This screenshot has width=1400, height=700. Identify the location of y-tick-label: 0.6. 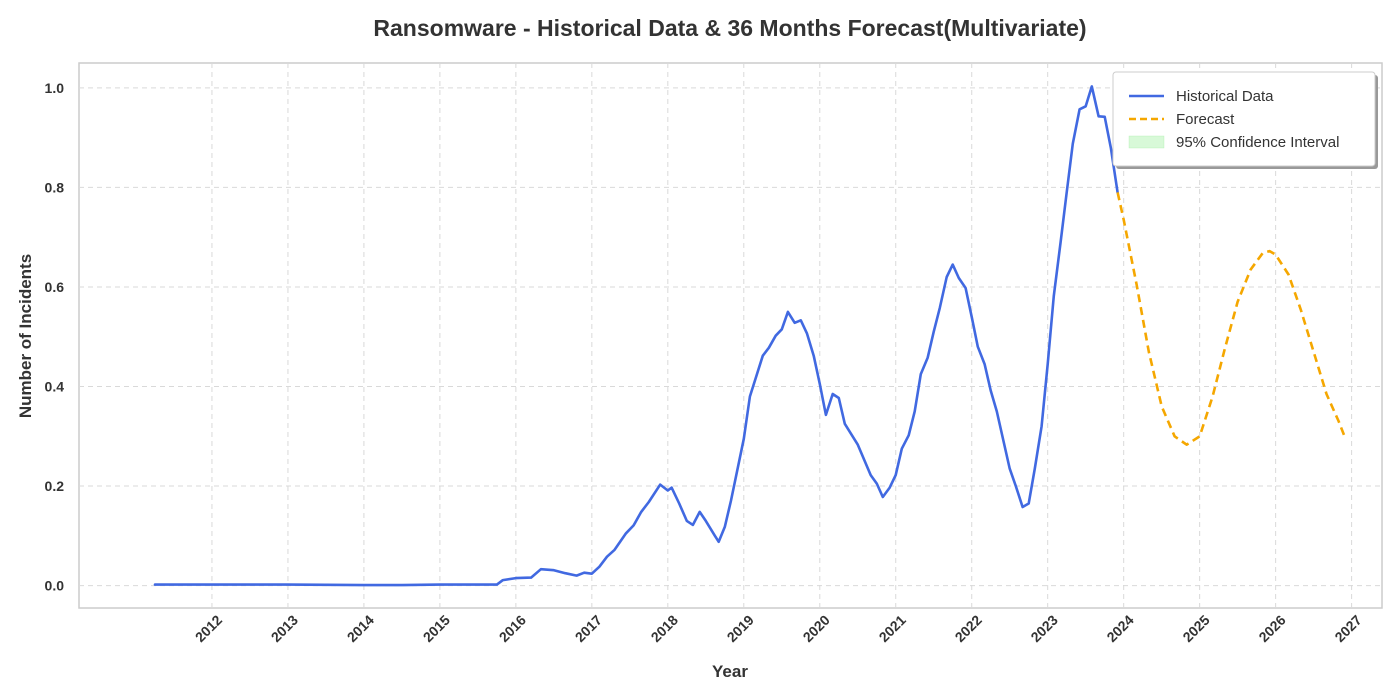
(55, 287).